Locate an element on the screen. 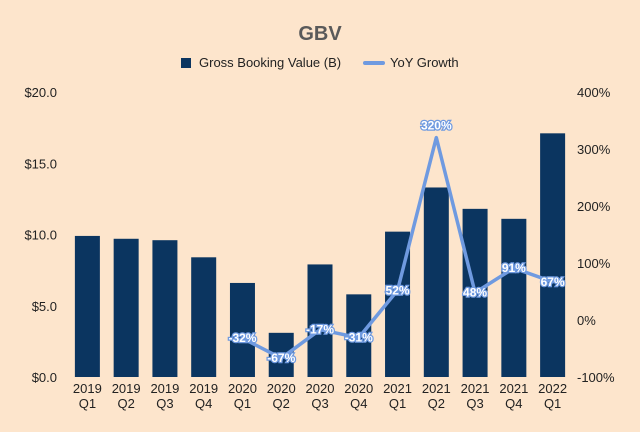 Image resolution: width=640 pixels, height=432 pixels. x-tick-label: 2020 Q3 is located at coordinates (320, 396).